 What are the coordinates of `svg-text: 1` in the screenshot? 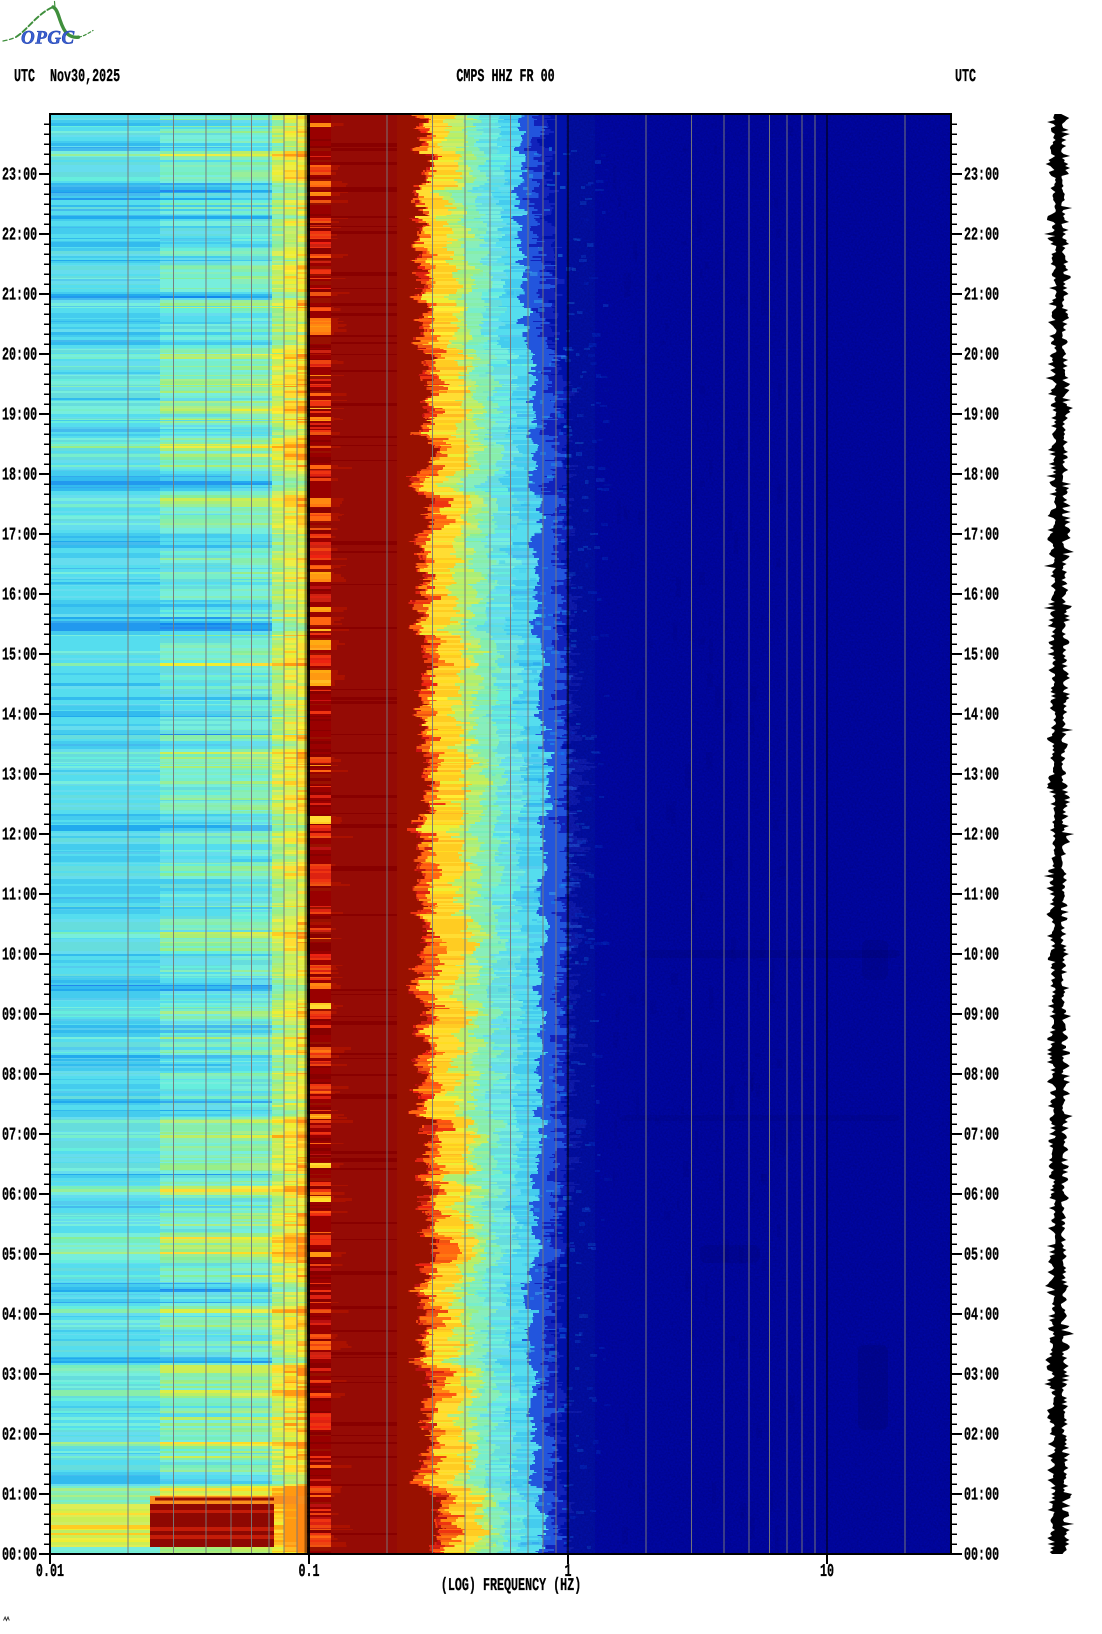 It's located at (567, 1572).